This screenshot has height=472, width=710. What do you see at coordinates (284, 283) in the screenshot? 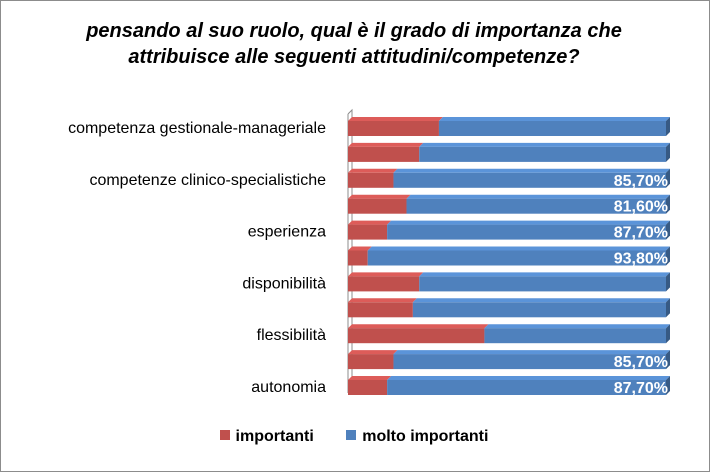
I see `category-label-6: disponibilità` at bounding box center [284, 283].